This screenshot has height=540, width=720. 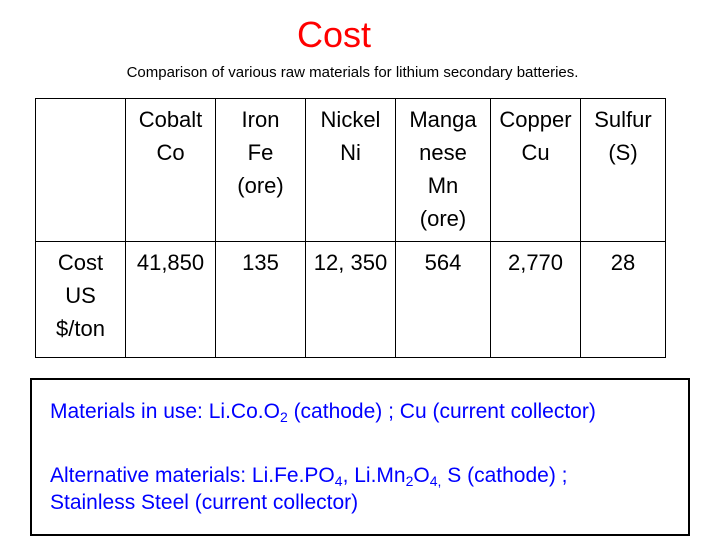 I want to click on header-cell-iron: Iron Fe (ore), so click(x=260, y=170).